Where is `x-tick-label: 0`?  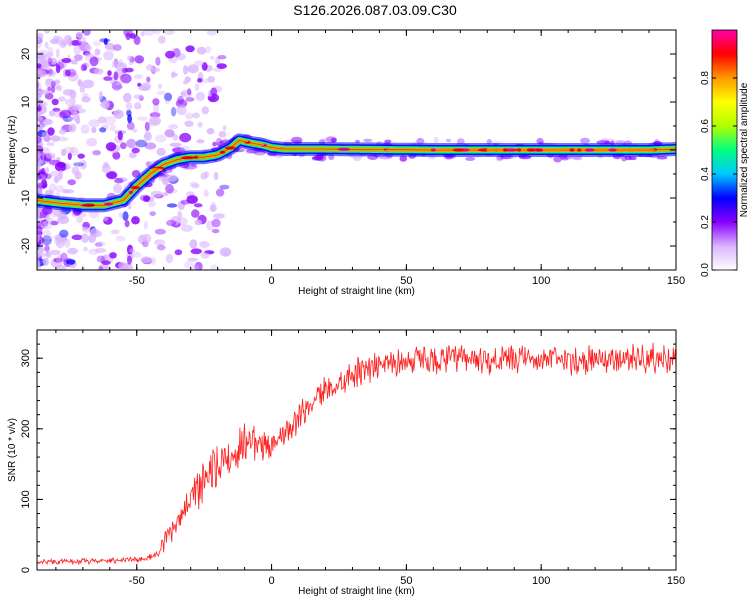
x-tick-label: 0 is located at coordinates (272, 281).